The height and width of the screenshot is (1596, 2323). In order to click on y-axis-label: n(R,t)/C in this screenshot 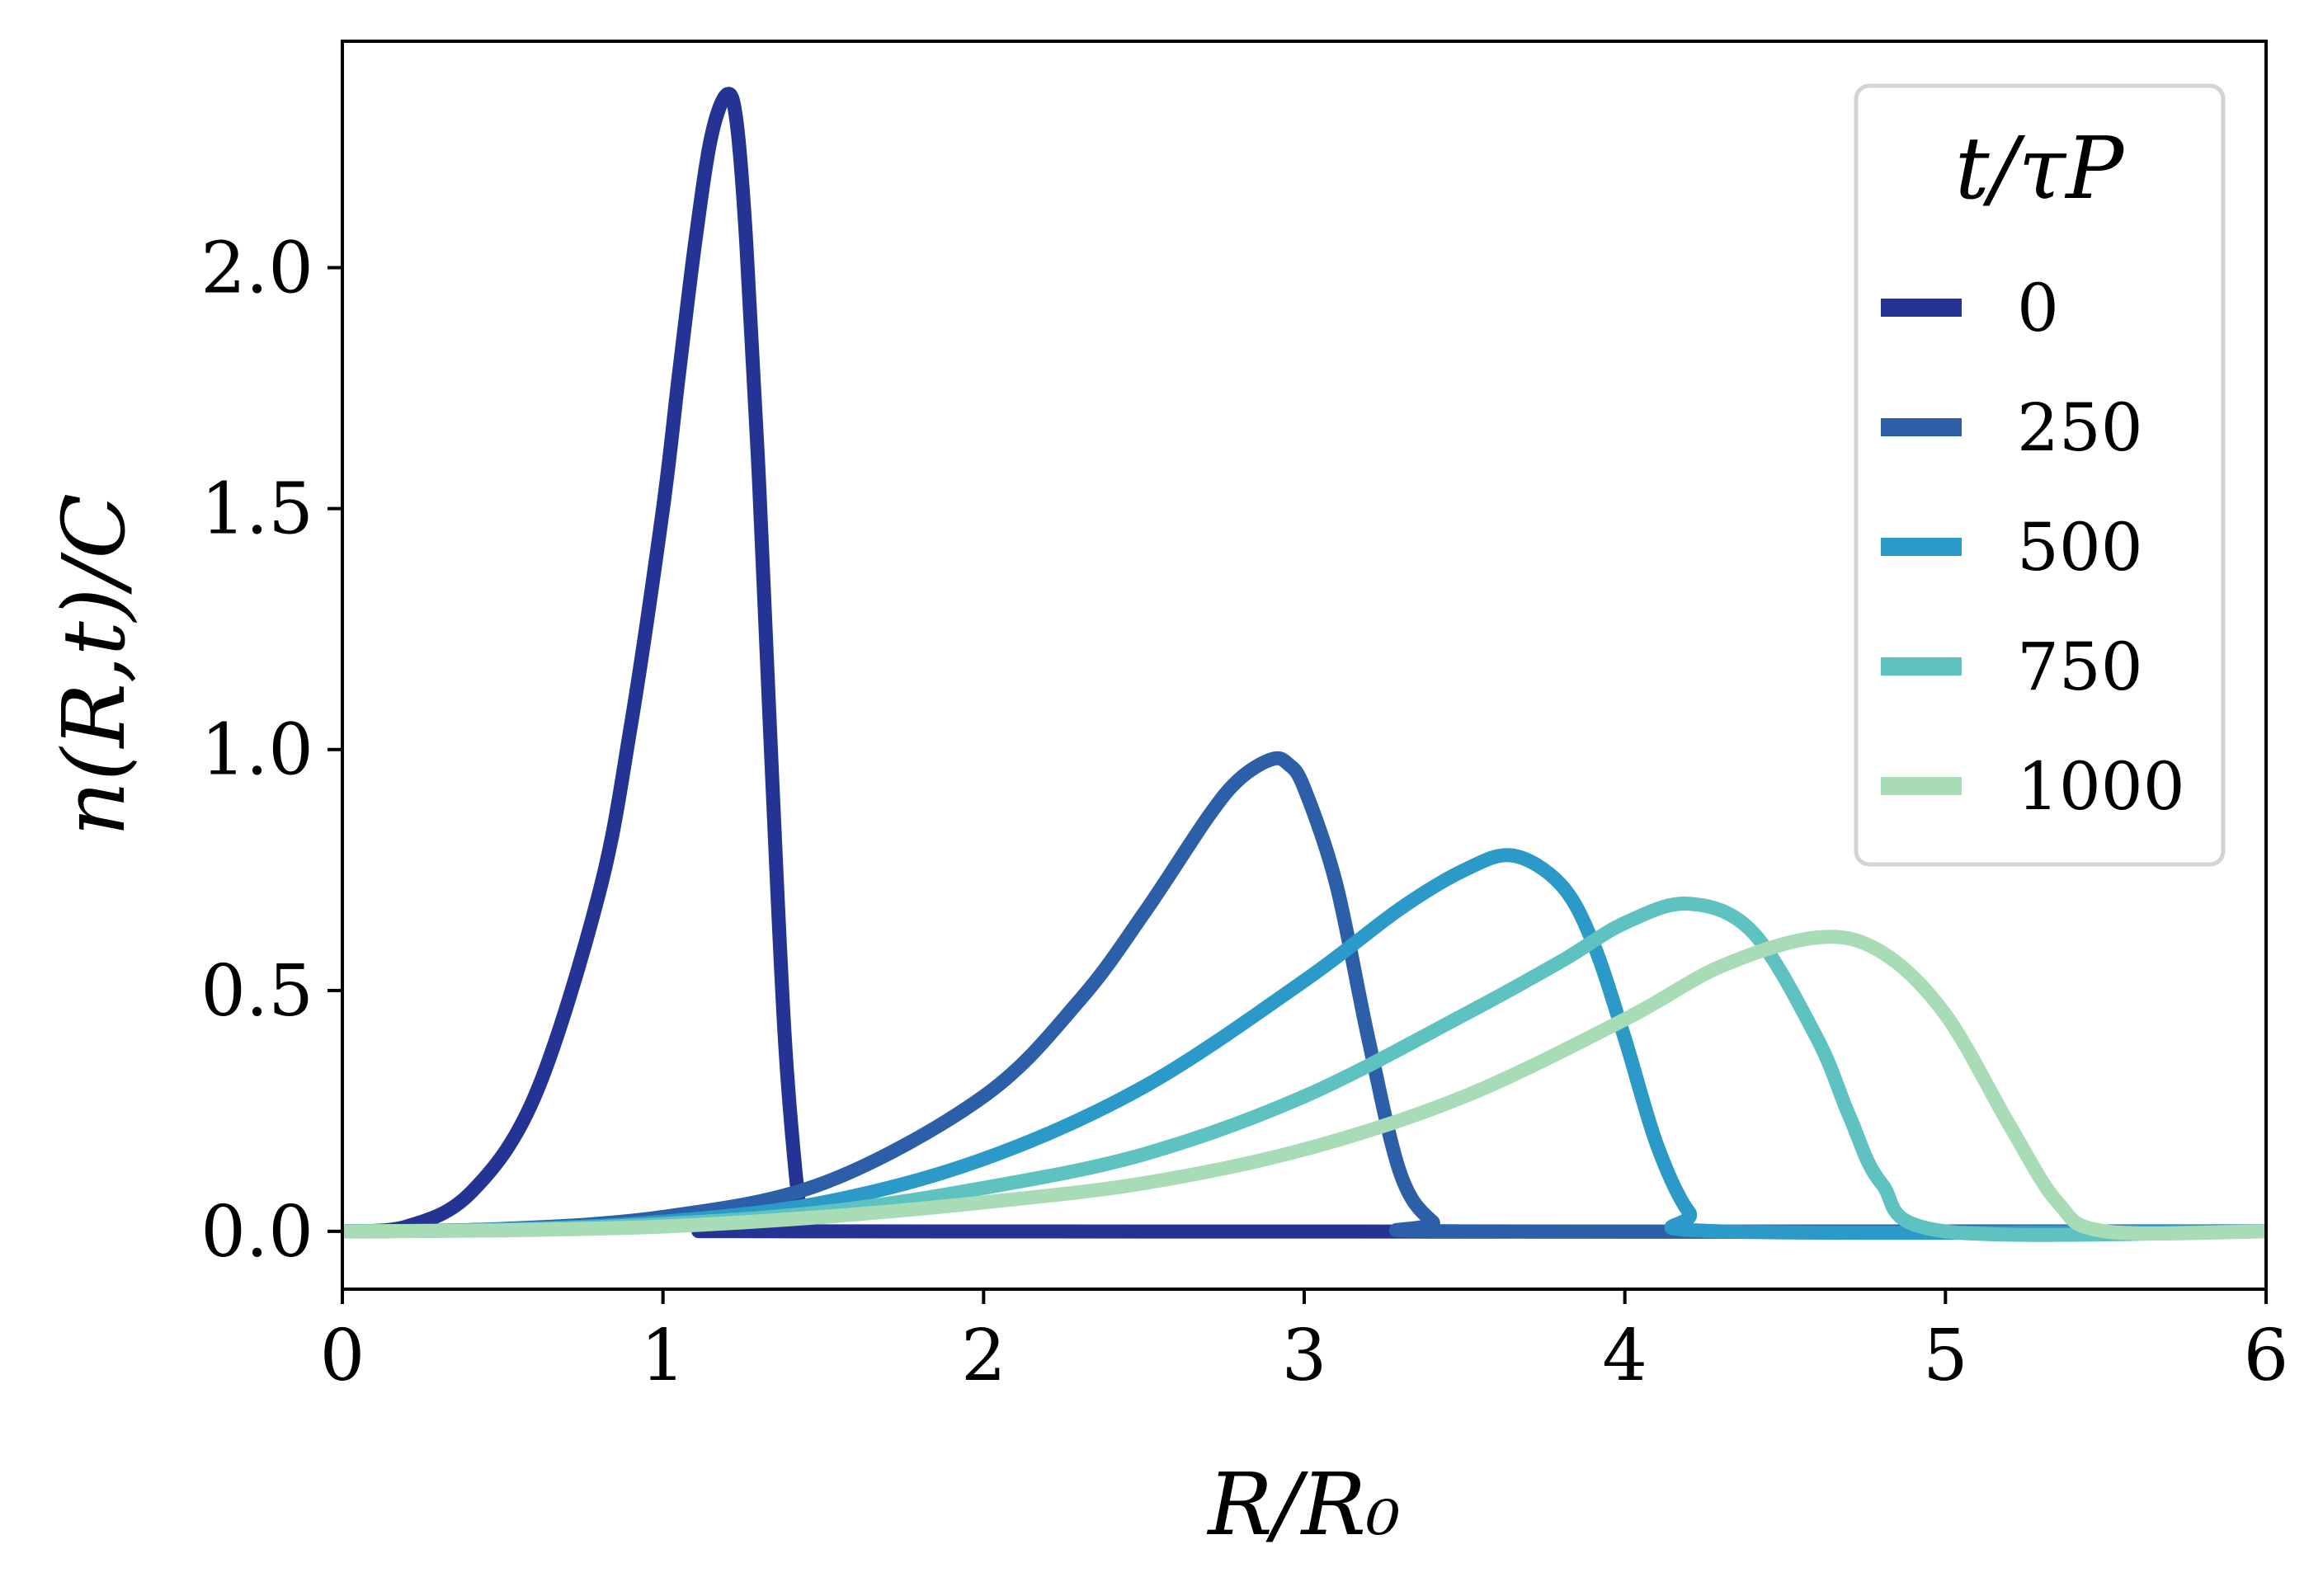, I will do `click(94, 664)`.